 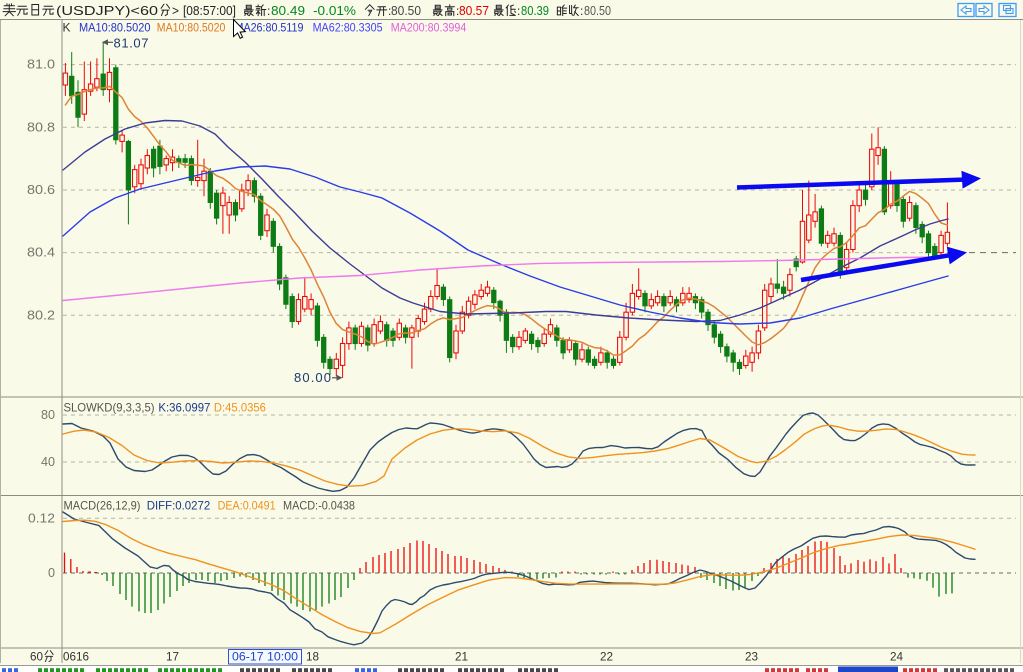 I want to click on svg-text: 17, so click(x=172, y=657).